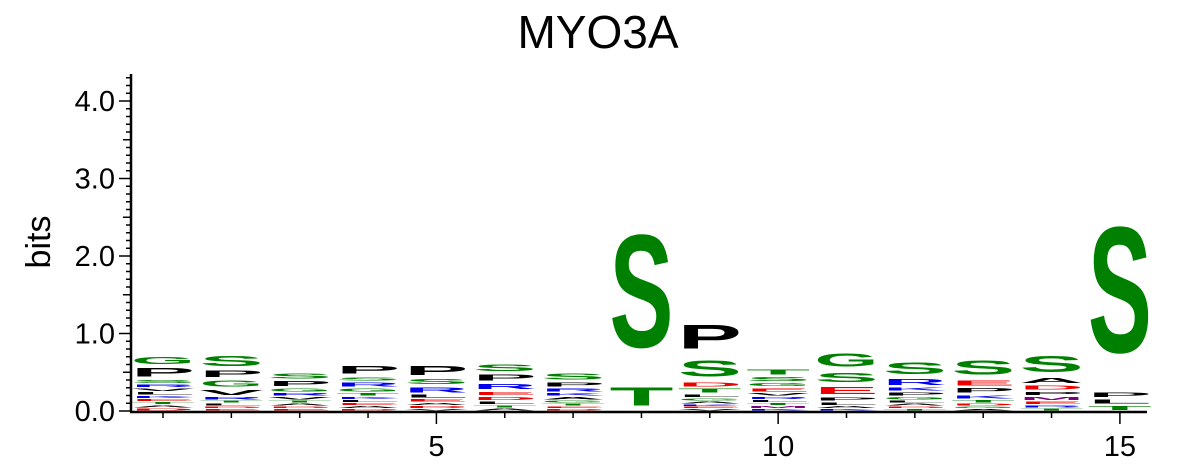 The width and height of the screenshot is (1196, 471). I want to click on chart-title: MYO3A, so click(597, 32).